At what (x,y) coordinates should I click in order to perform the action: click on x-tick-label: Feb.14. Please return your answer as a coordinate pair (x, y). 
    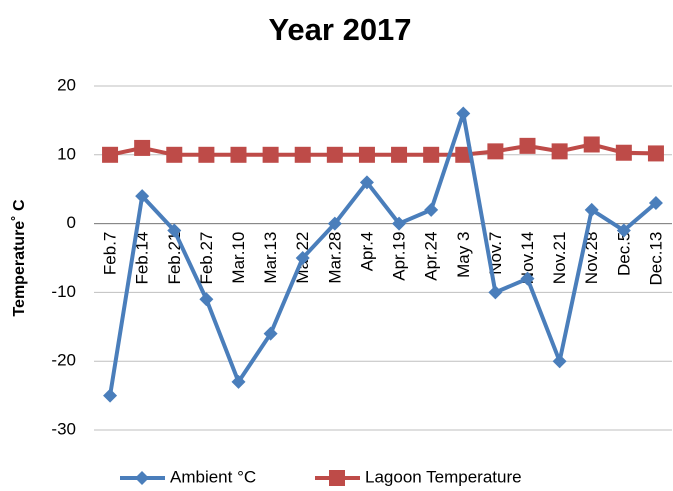
    Looking at the image, I should click on (142, 258).